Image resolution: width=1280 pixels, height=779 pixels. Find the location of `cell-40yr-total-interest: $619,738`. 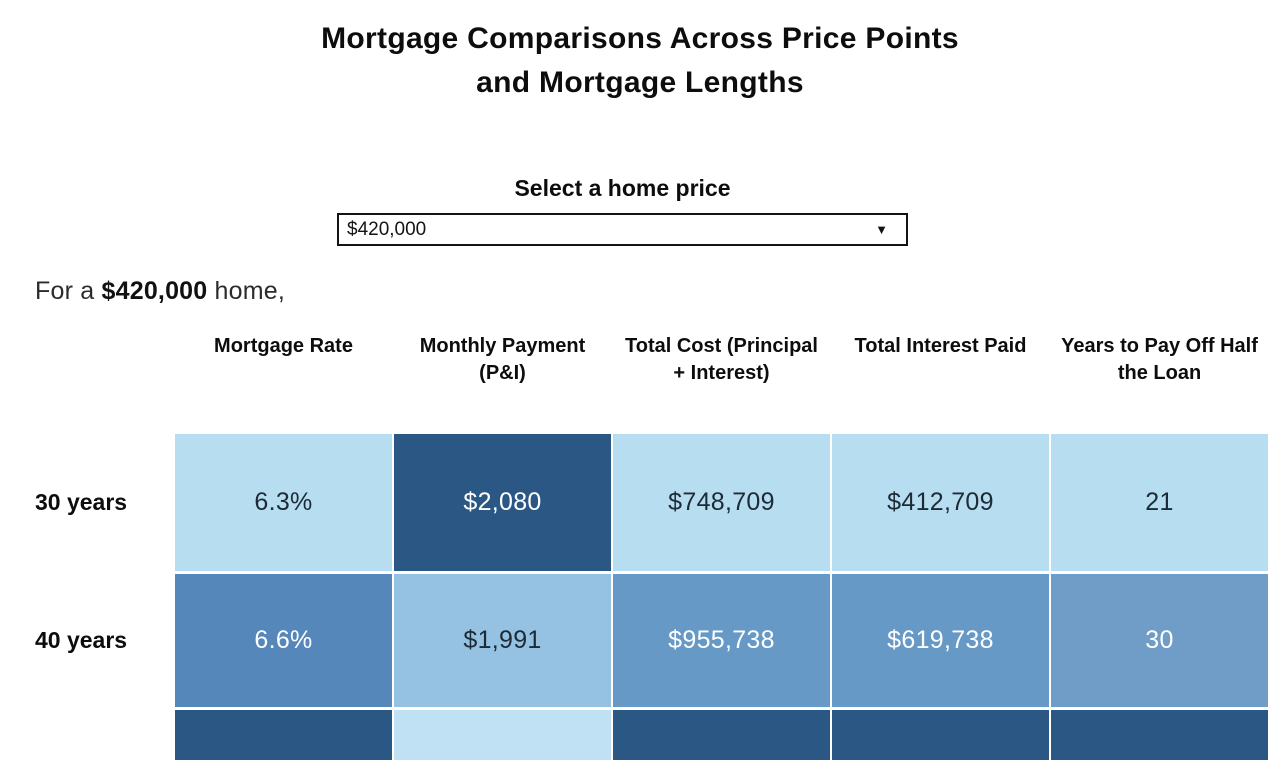

cell-40yr-total-interest: $619,738 is located at coordinates (940, 640).